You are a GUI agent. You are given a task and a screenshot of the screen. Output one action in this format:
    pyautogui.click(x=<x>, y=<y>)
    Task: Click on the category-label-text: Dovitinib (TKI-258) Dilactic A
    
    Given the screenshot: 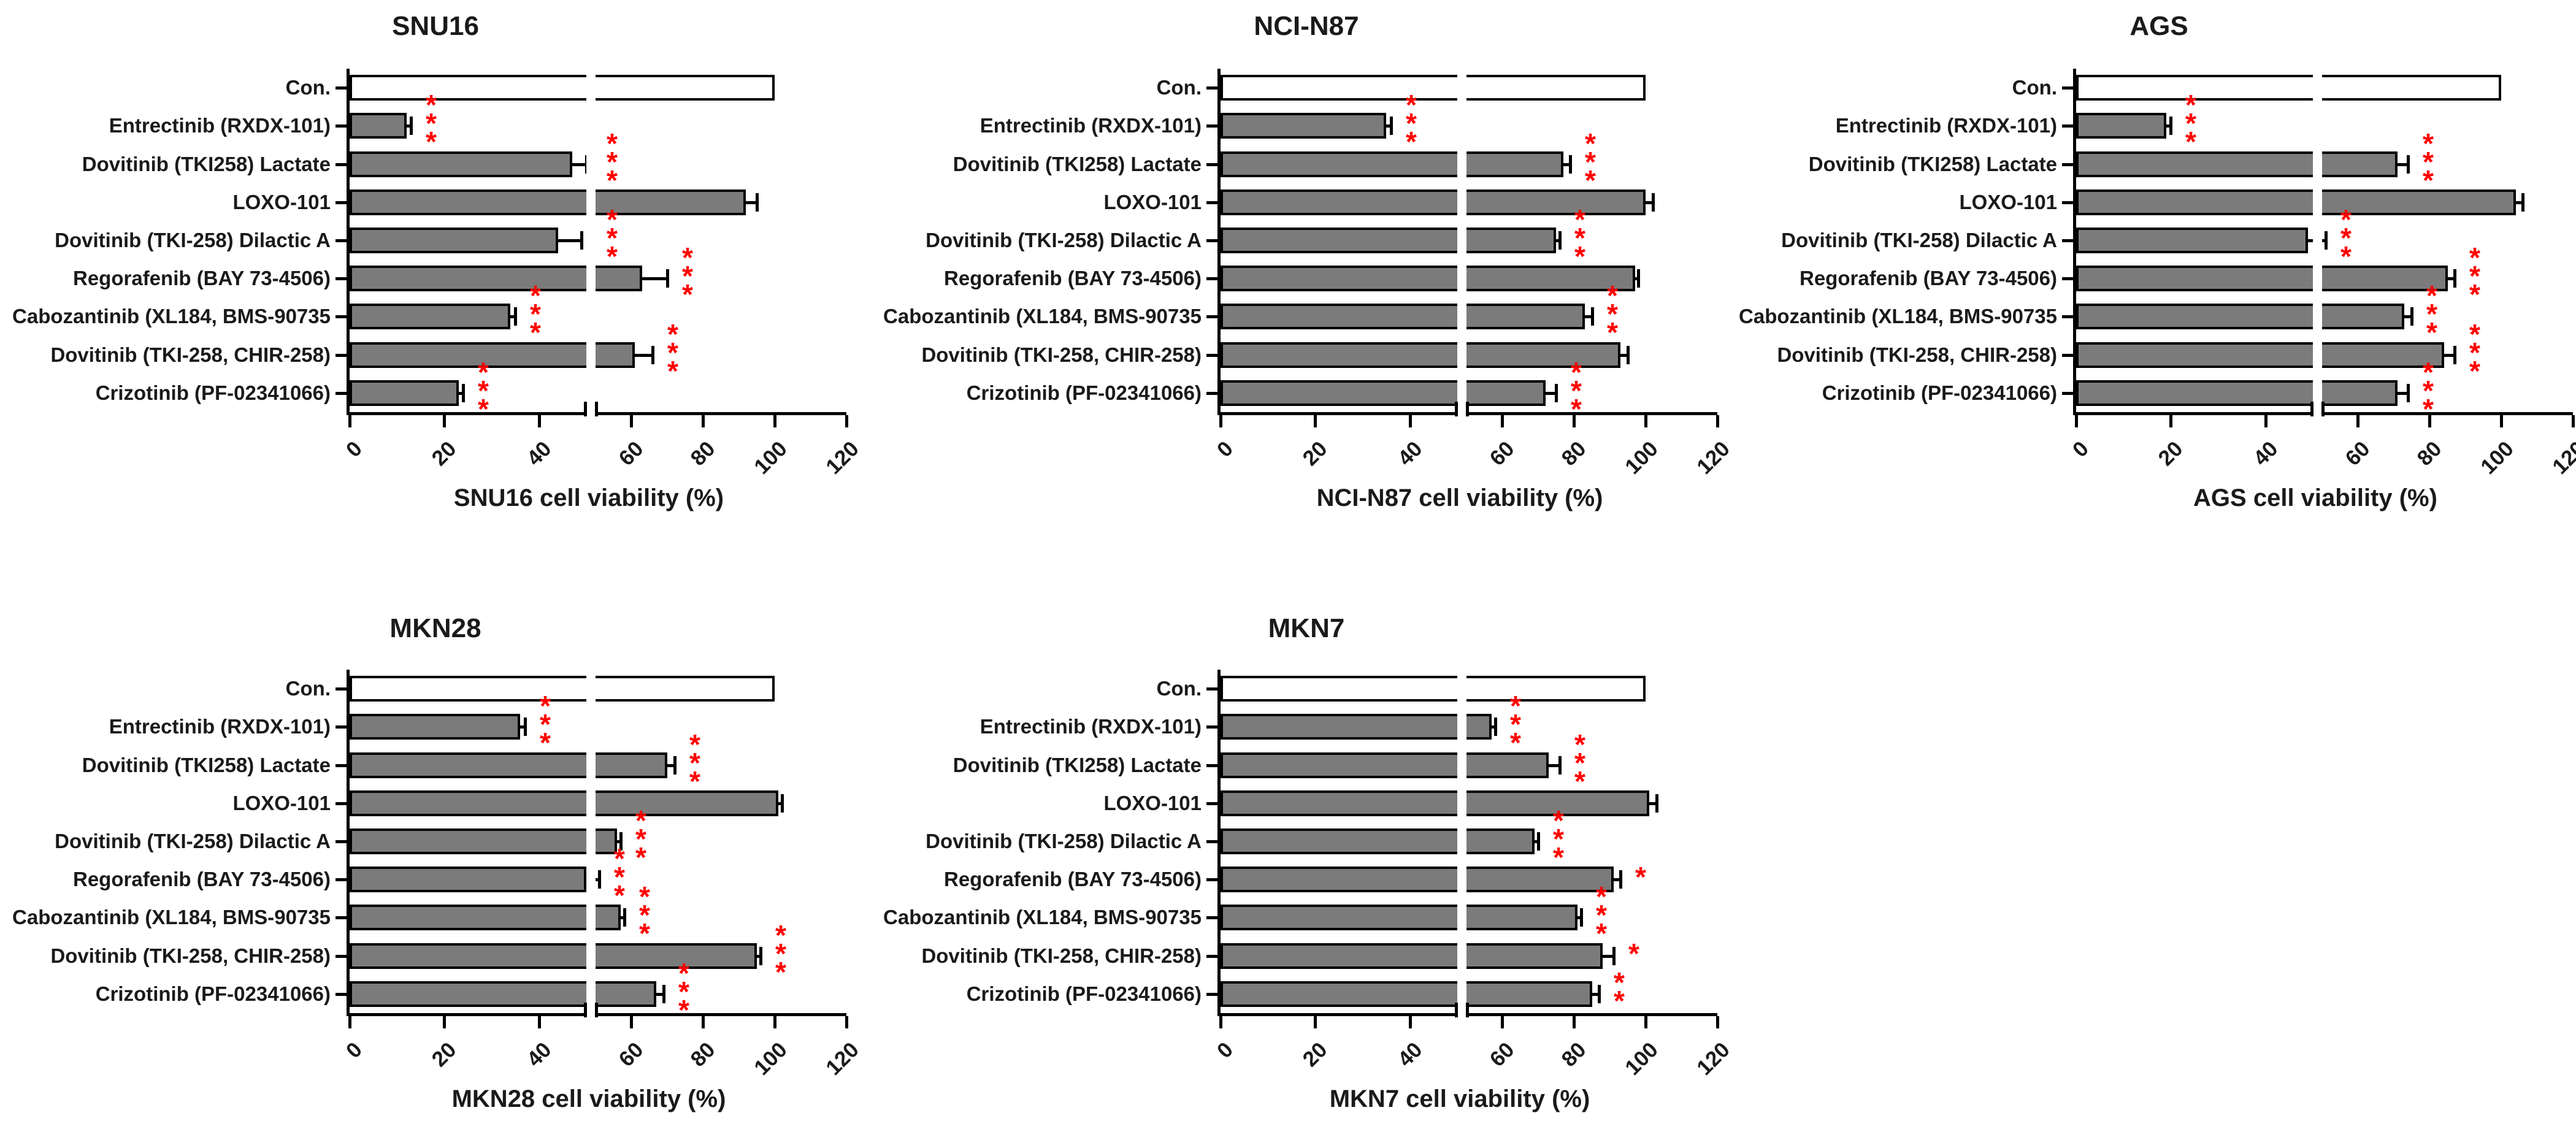 What is the action you would take?
    pyautogui.click(x=1919, y=240)
    